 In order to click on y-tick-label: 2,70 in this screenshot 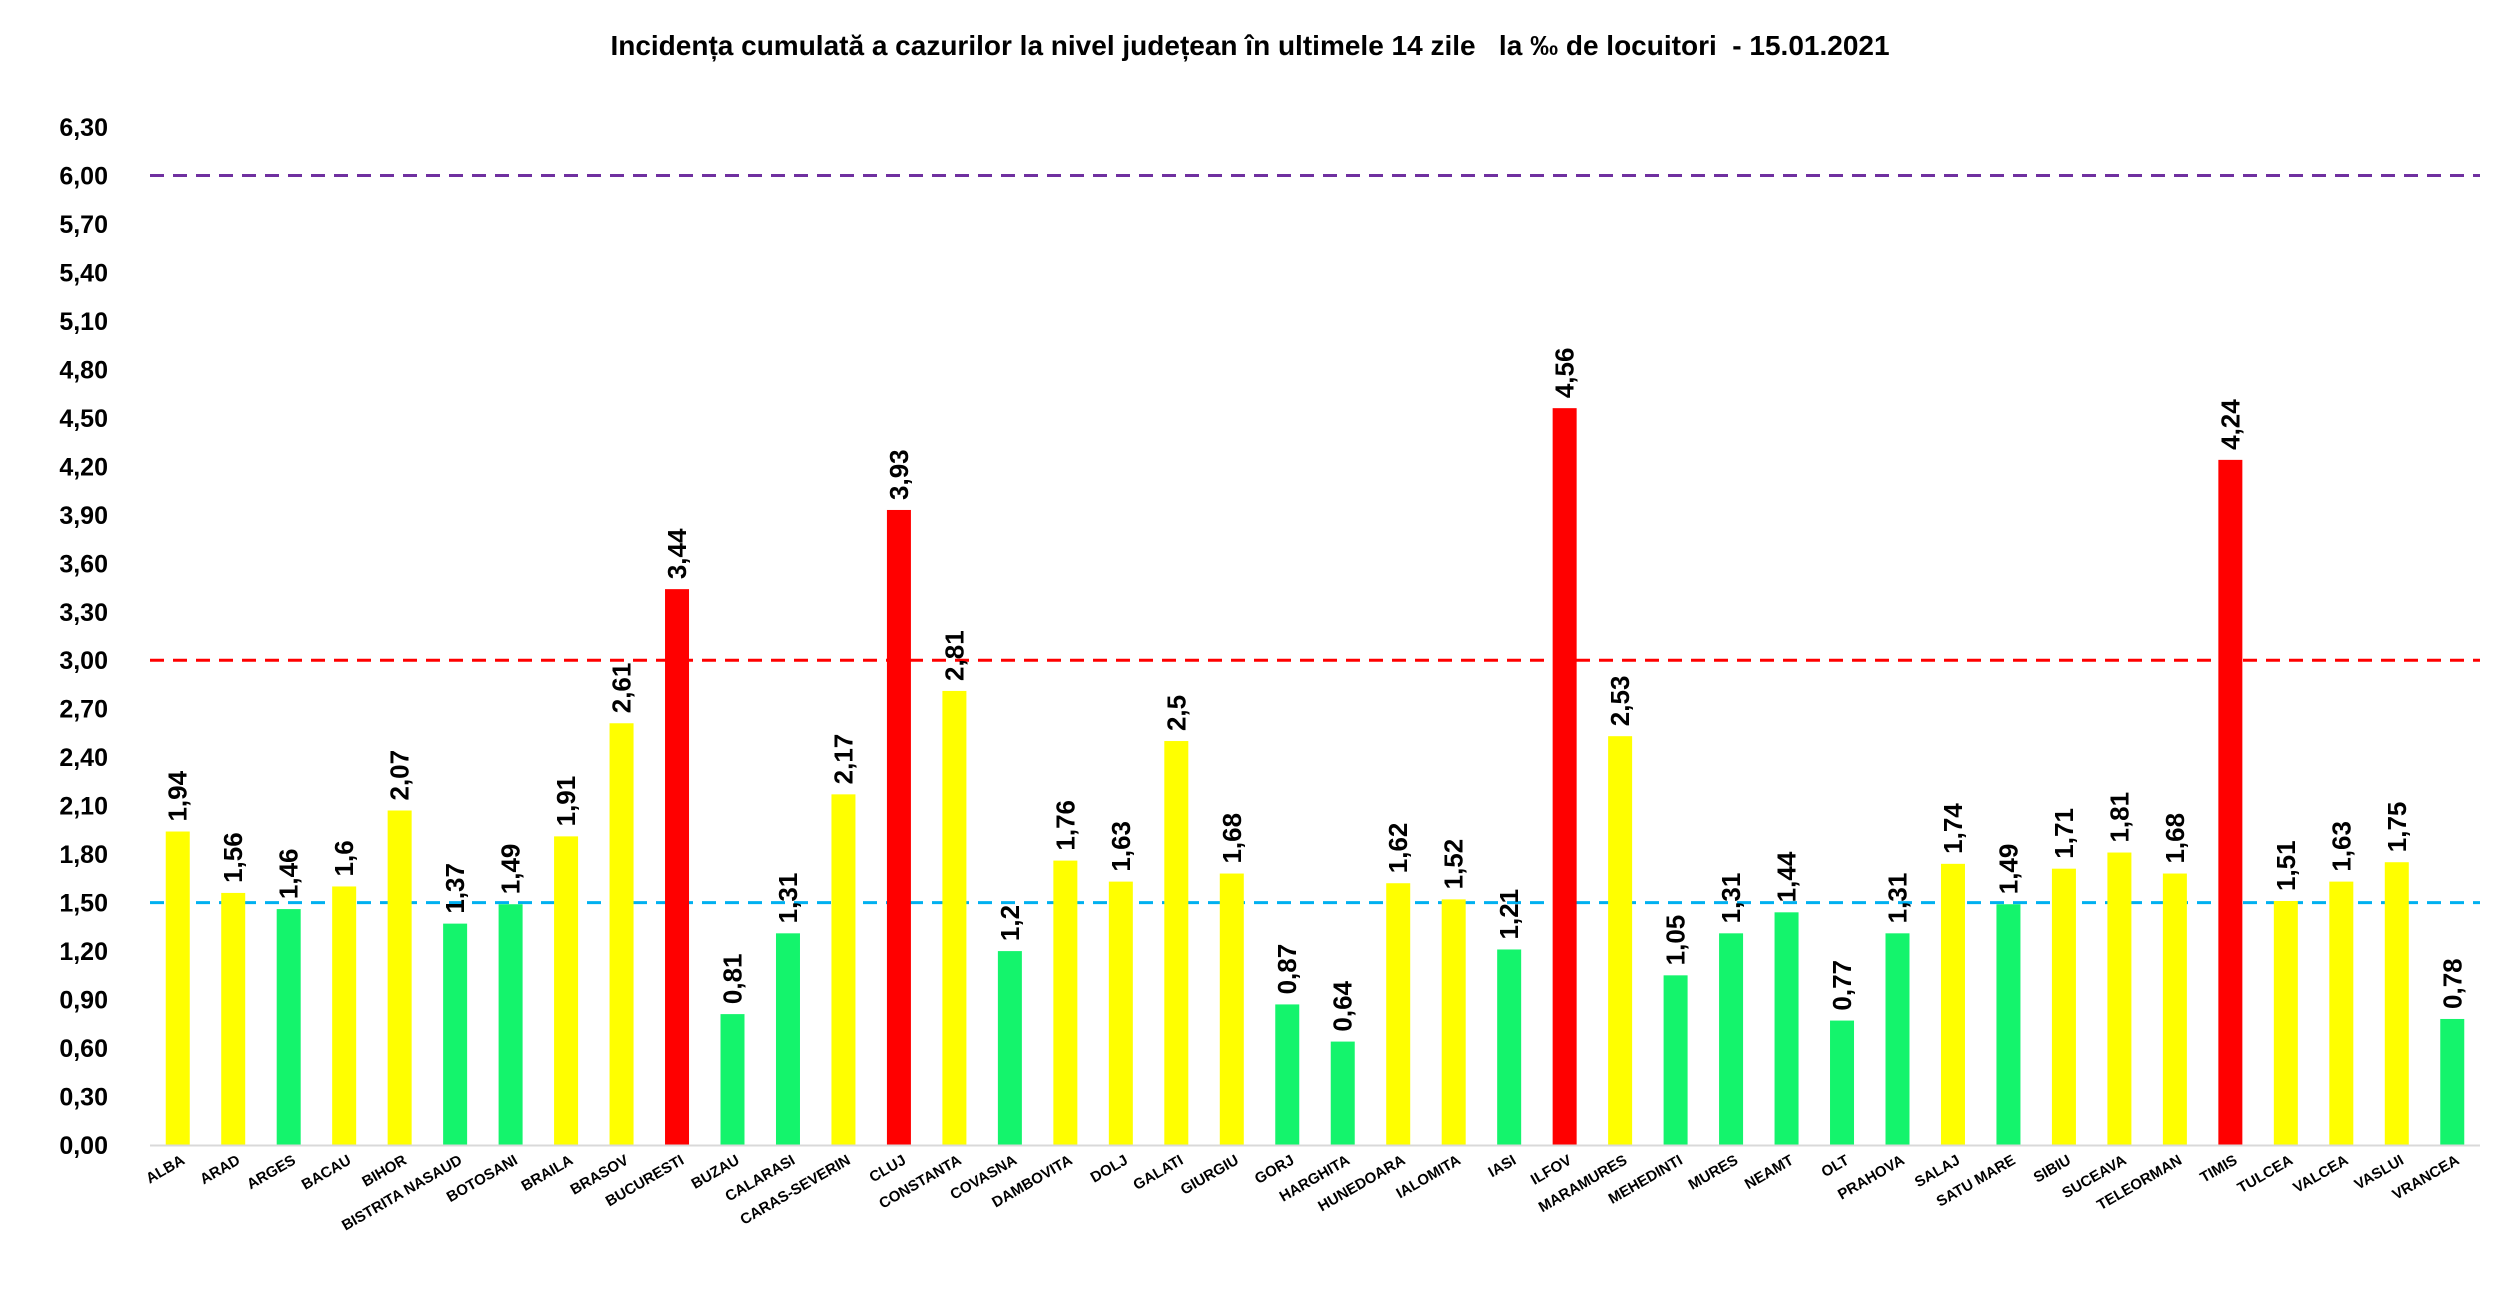, I will do `click(83, 710)`.